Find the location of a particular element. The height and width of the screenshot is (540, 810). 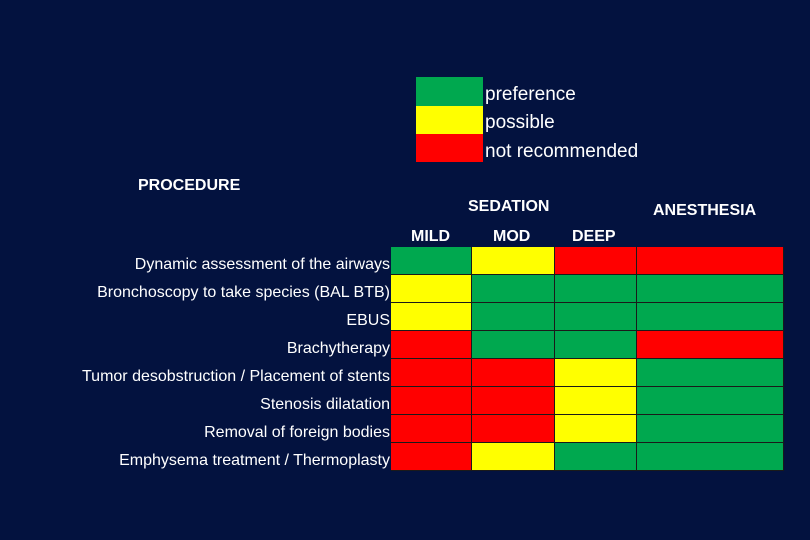

legend-swatch-not-recommended is located at coordinates (449, 148).